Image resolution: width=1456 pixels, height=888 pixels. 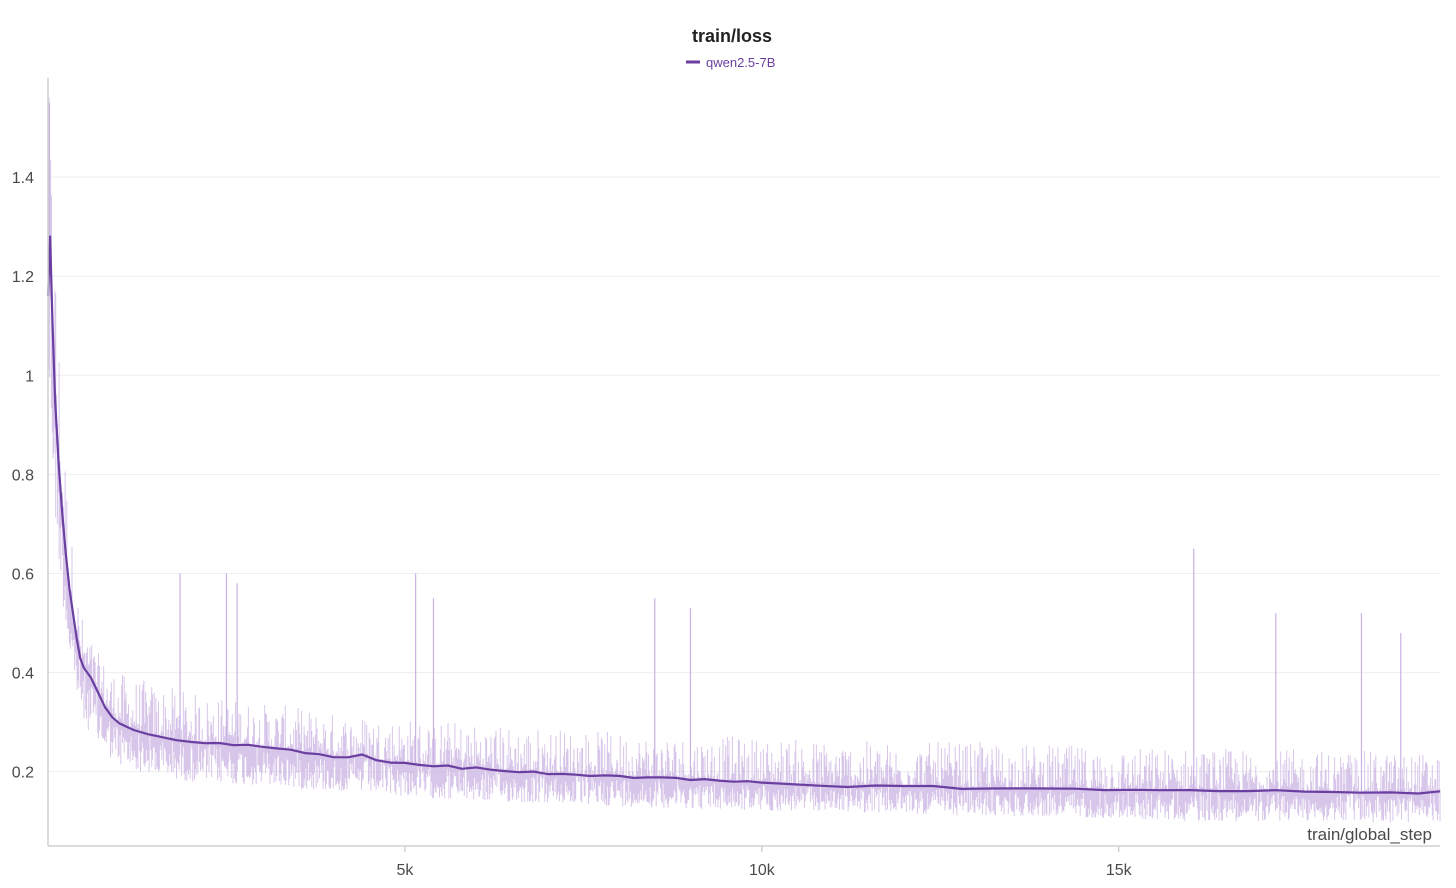 I want to click on y-axis-ticks: 0.2 0.4 0.6 0.8 1 1.2 1.4, so click(x=23, y=476).